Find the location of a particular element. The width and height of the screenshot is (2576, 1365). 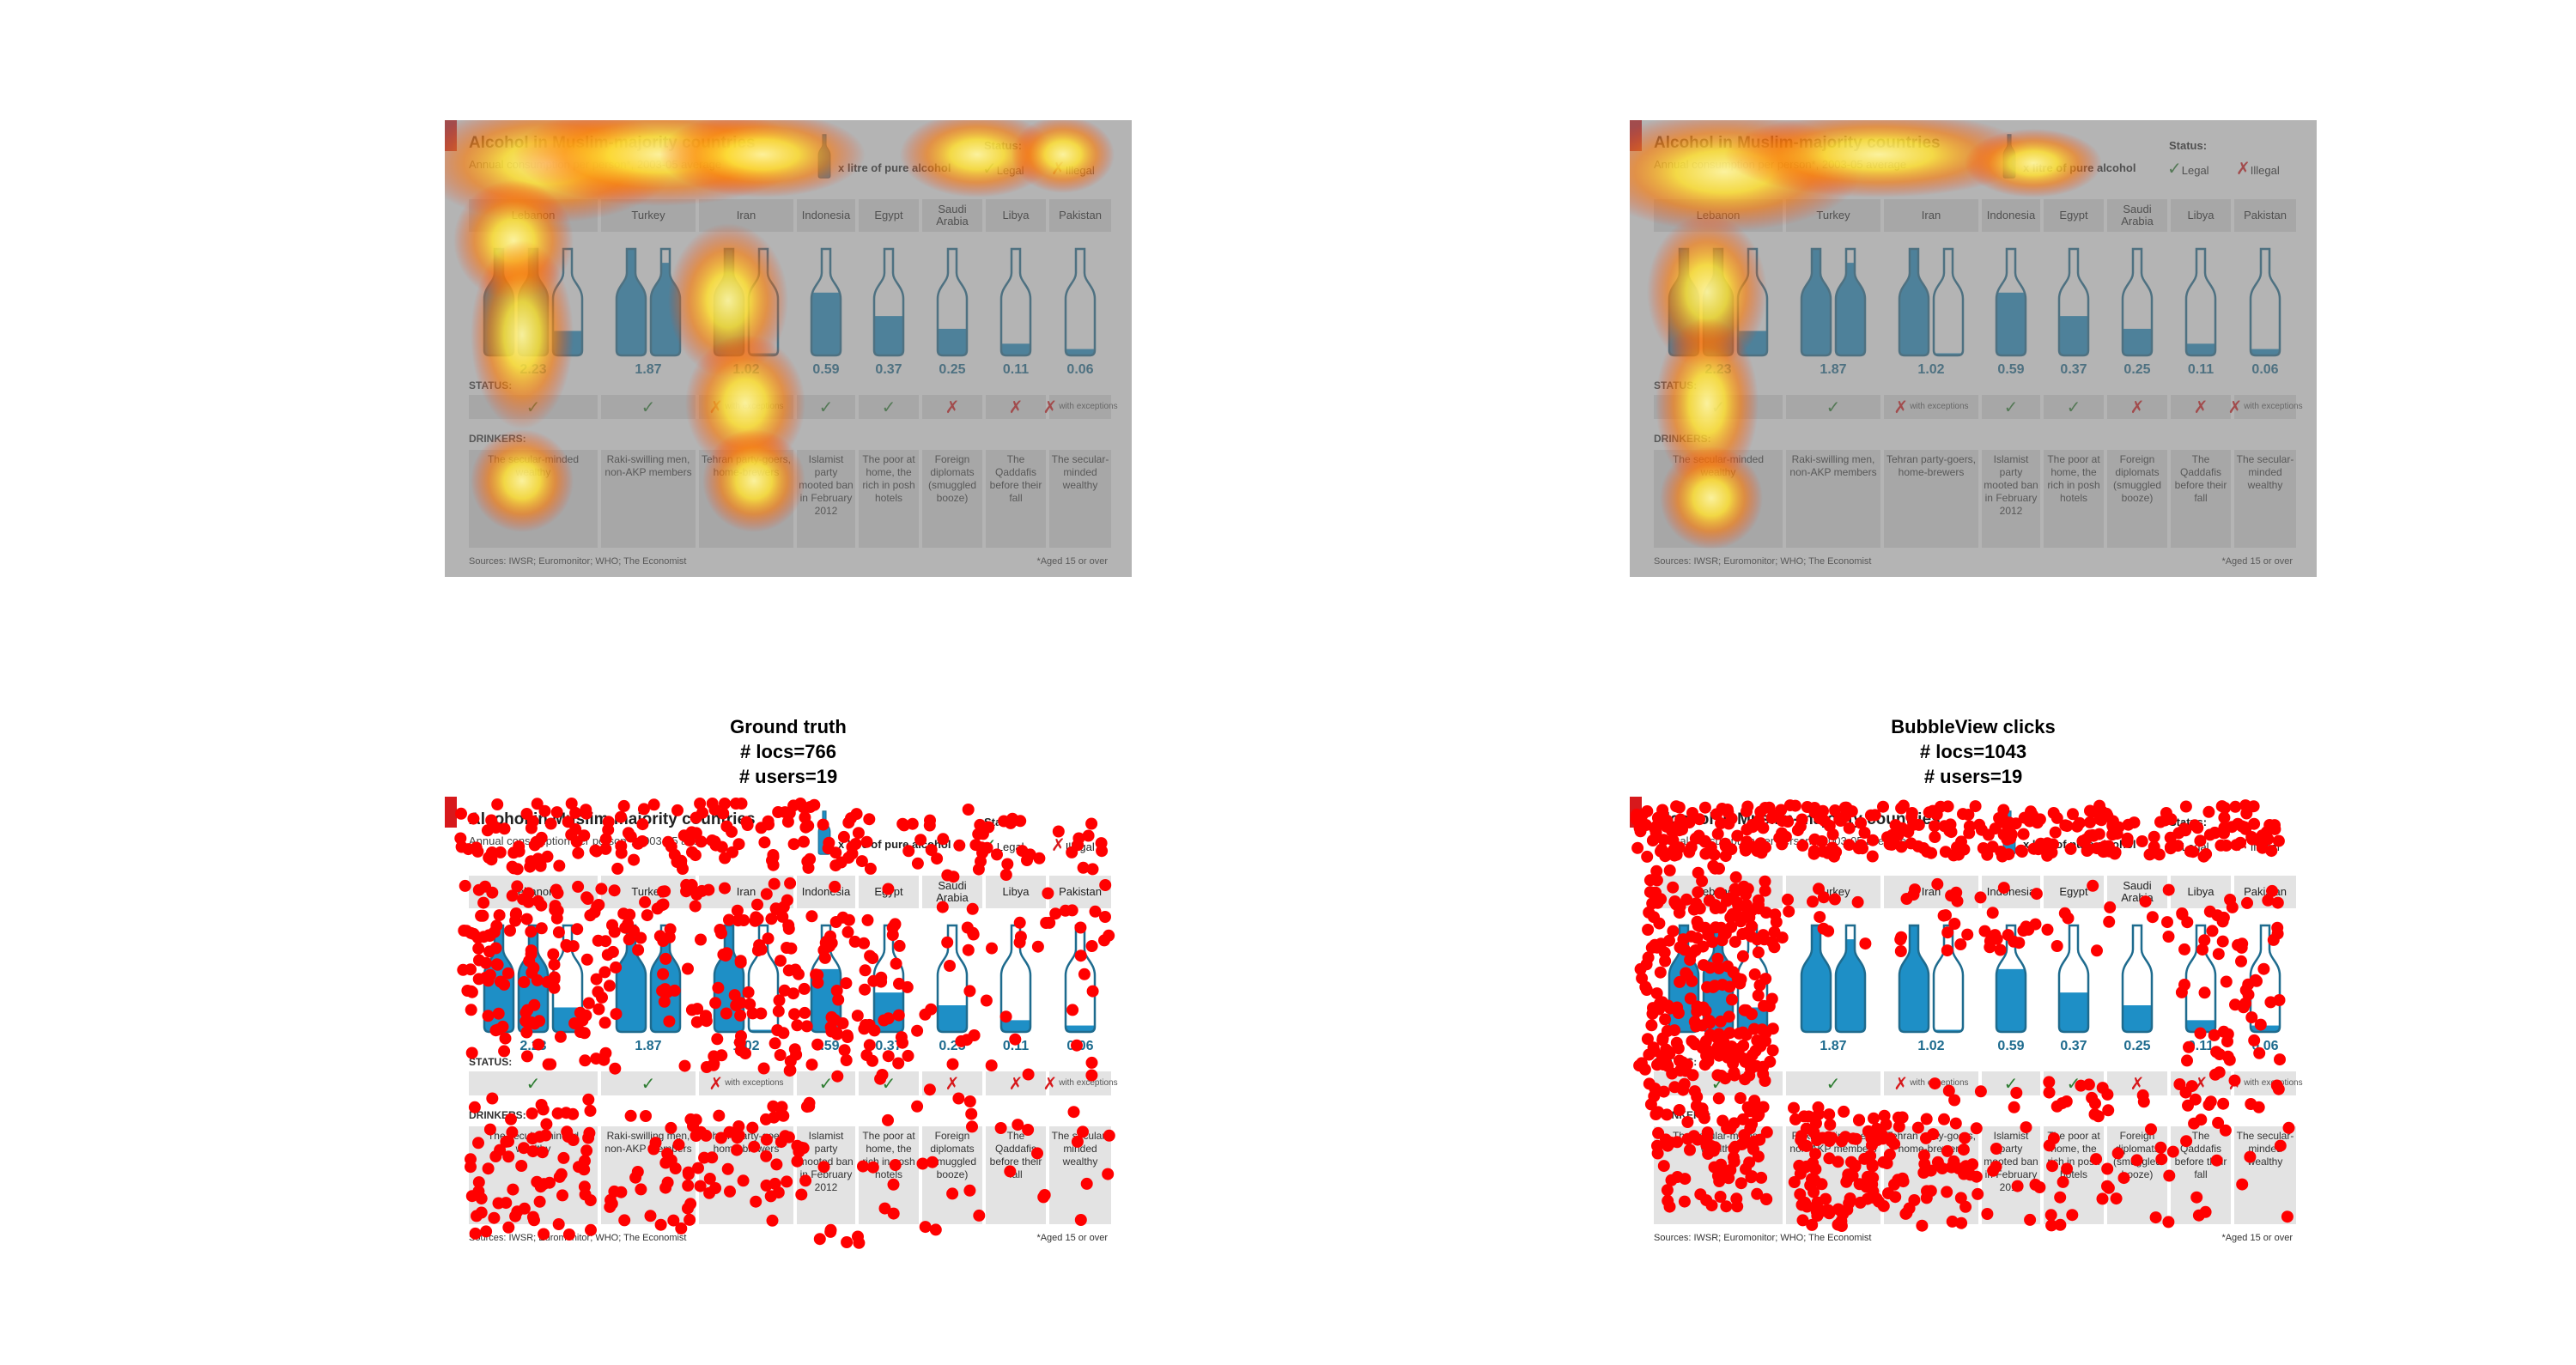

caption-locs: # locs=766 is located at coordinates (788, 751).